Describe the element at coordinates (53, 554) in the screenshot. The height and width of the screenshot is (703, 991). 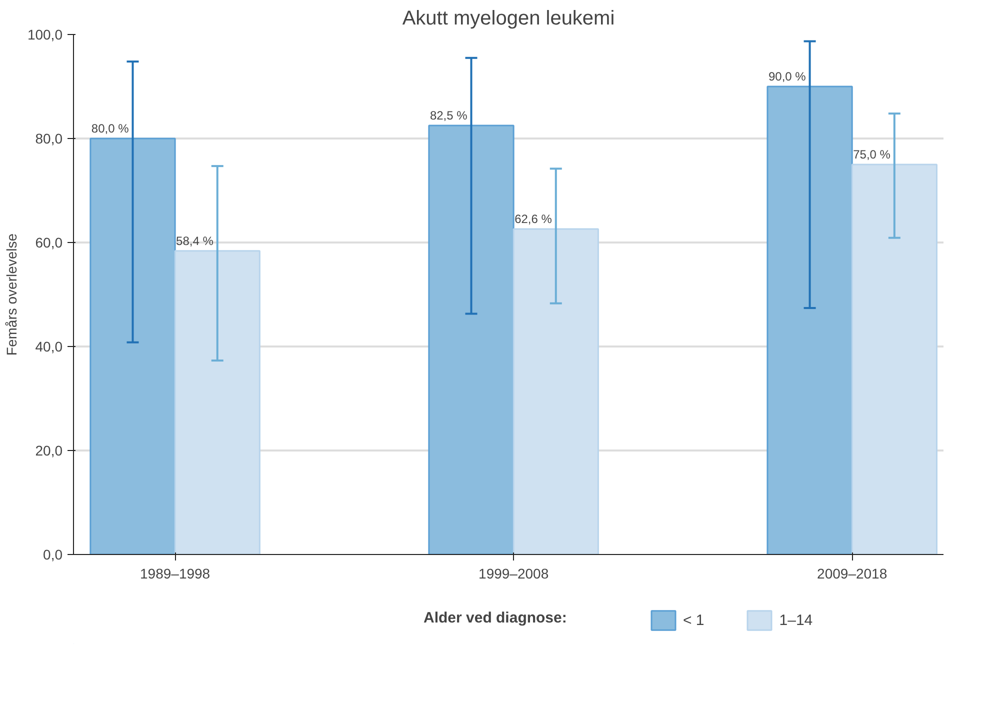
I see `y-tick-label: 0,0` at that location.